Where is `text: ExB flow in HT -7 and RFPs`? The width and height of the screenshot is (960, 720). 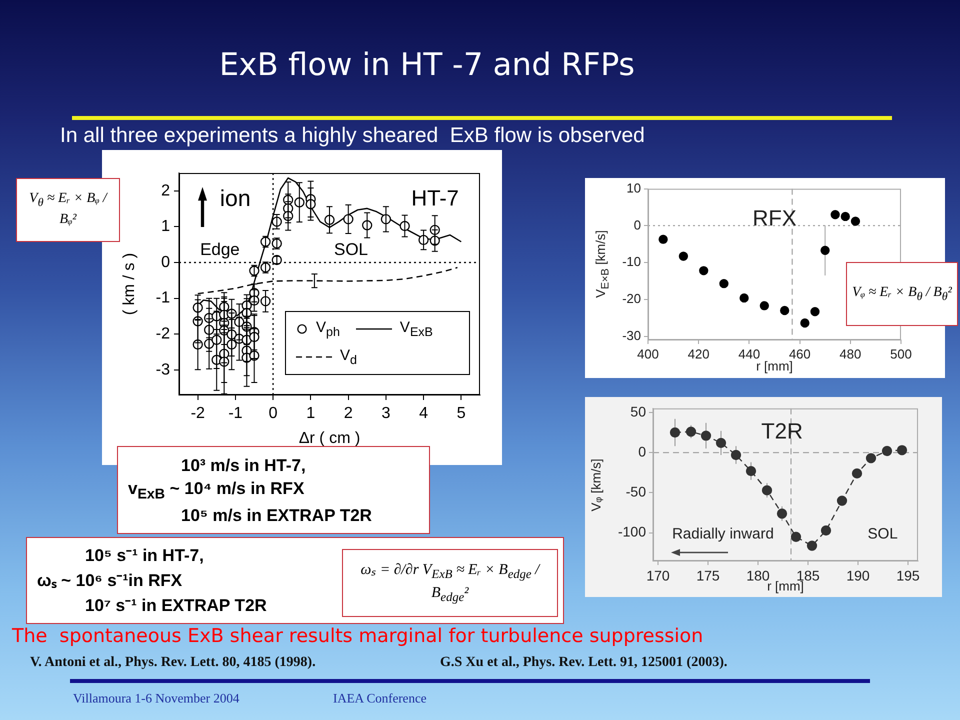 text: ExB flow in HT -7 and RFPs is located at coordinates (427, 65).